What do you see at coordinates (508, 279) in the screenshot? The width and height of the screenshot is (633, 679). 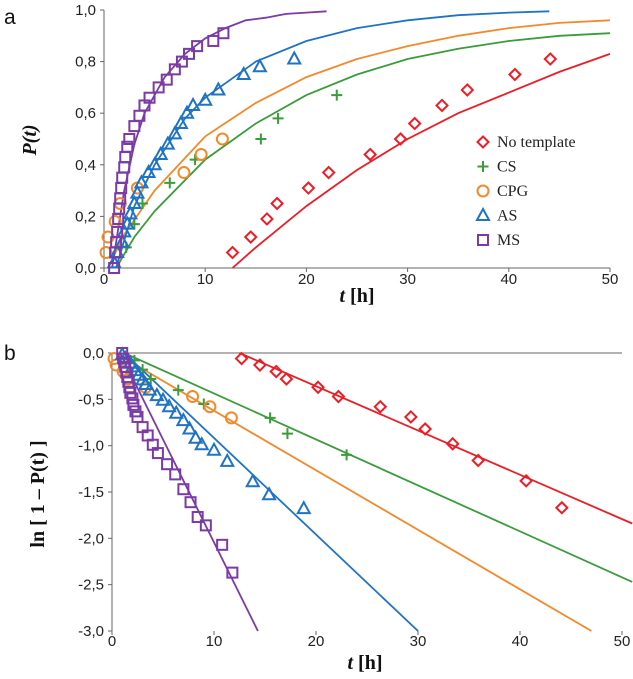 I see `a-x-tick-label: 40` at bounding box center [508, 279].